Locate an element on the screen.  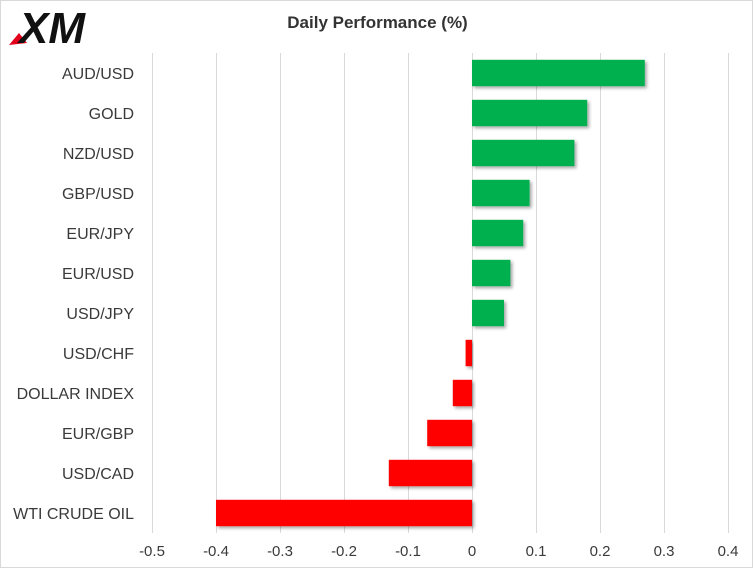
category-label: GOLD is located at coordinates (111, 114).